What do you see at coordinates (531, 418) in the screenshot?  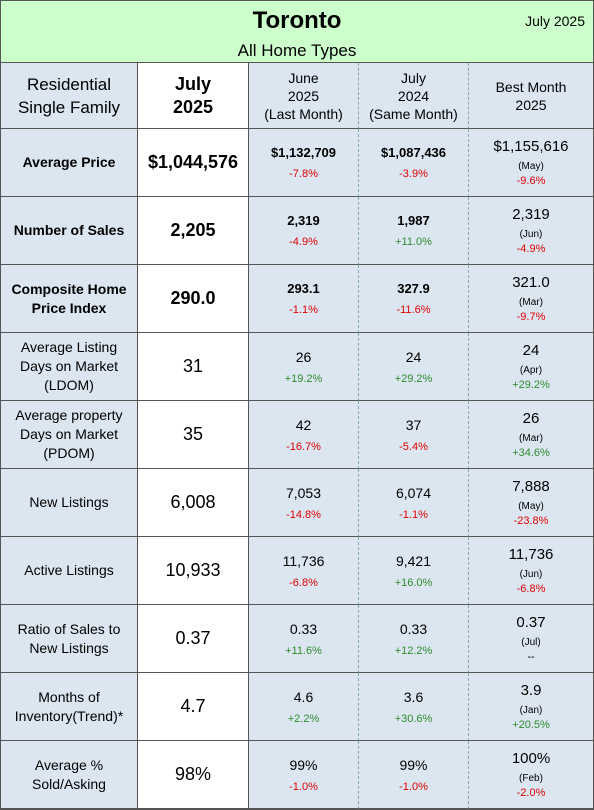 I see `best-value: 26` at bounding box center [531, 418].